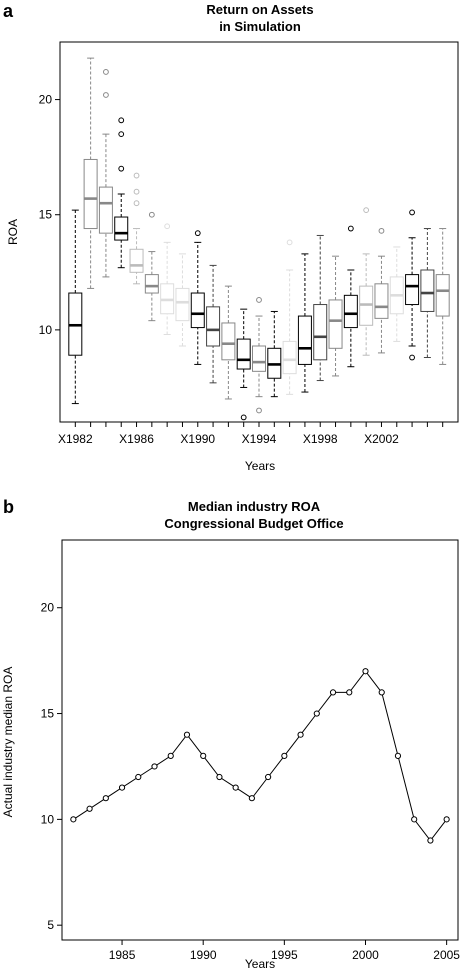 This screenshot has height=971, width=466. I want to click on x-tick-label: X1998, so click(320, 439).